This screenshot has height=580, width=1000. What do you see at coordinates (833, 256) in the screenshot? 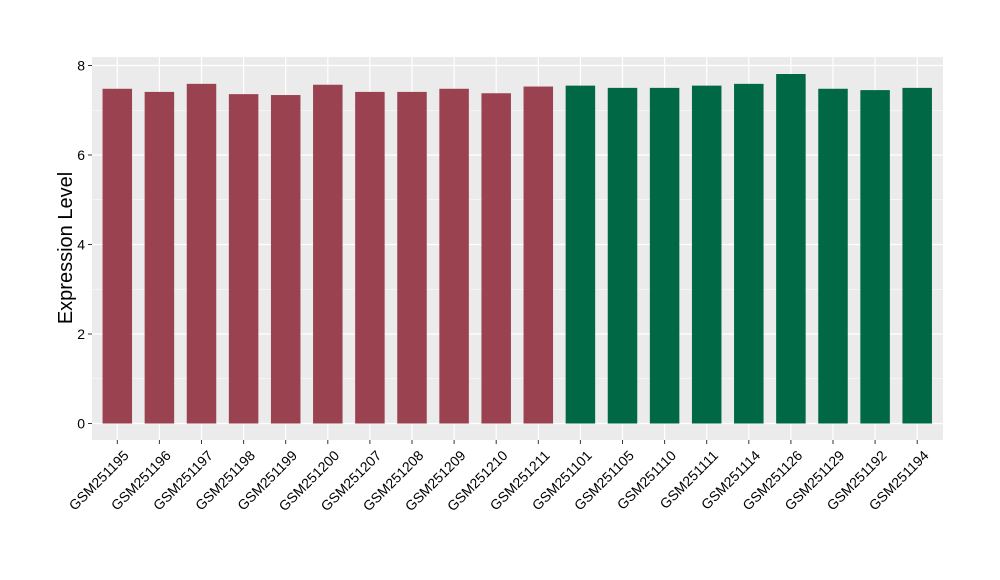
I see `bar-GSM251129` at bounding box center [833, 256].